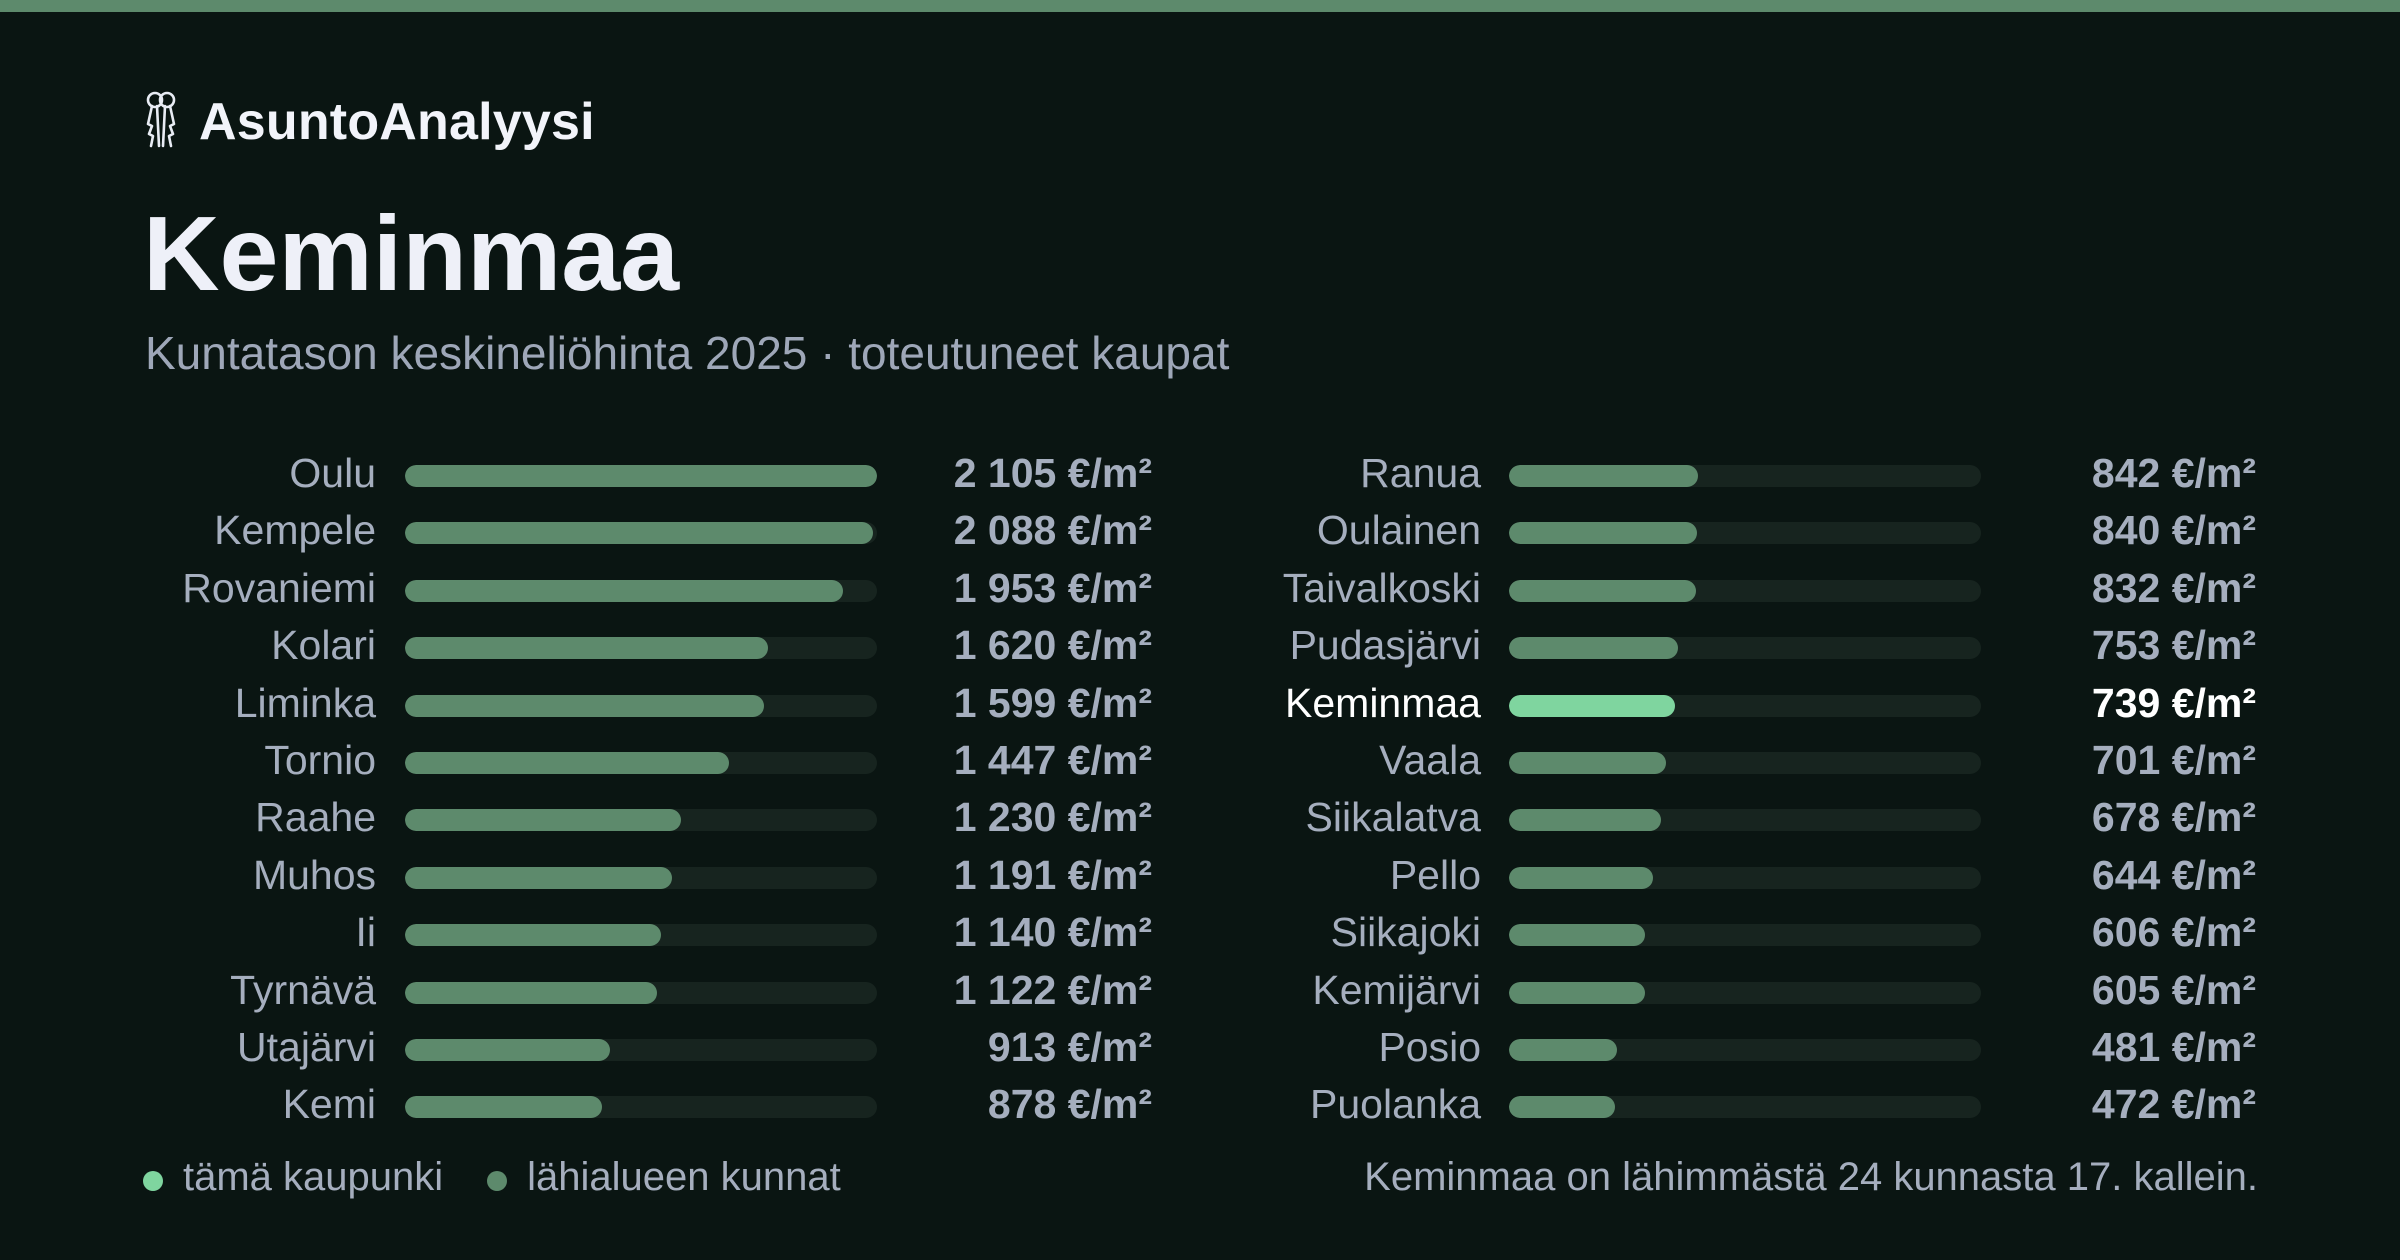 The width and height of the screenshot is (2400, 1260). I want to click on bar-row: Liminka 1 599 €/m², so click(1200, 706).